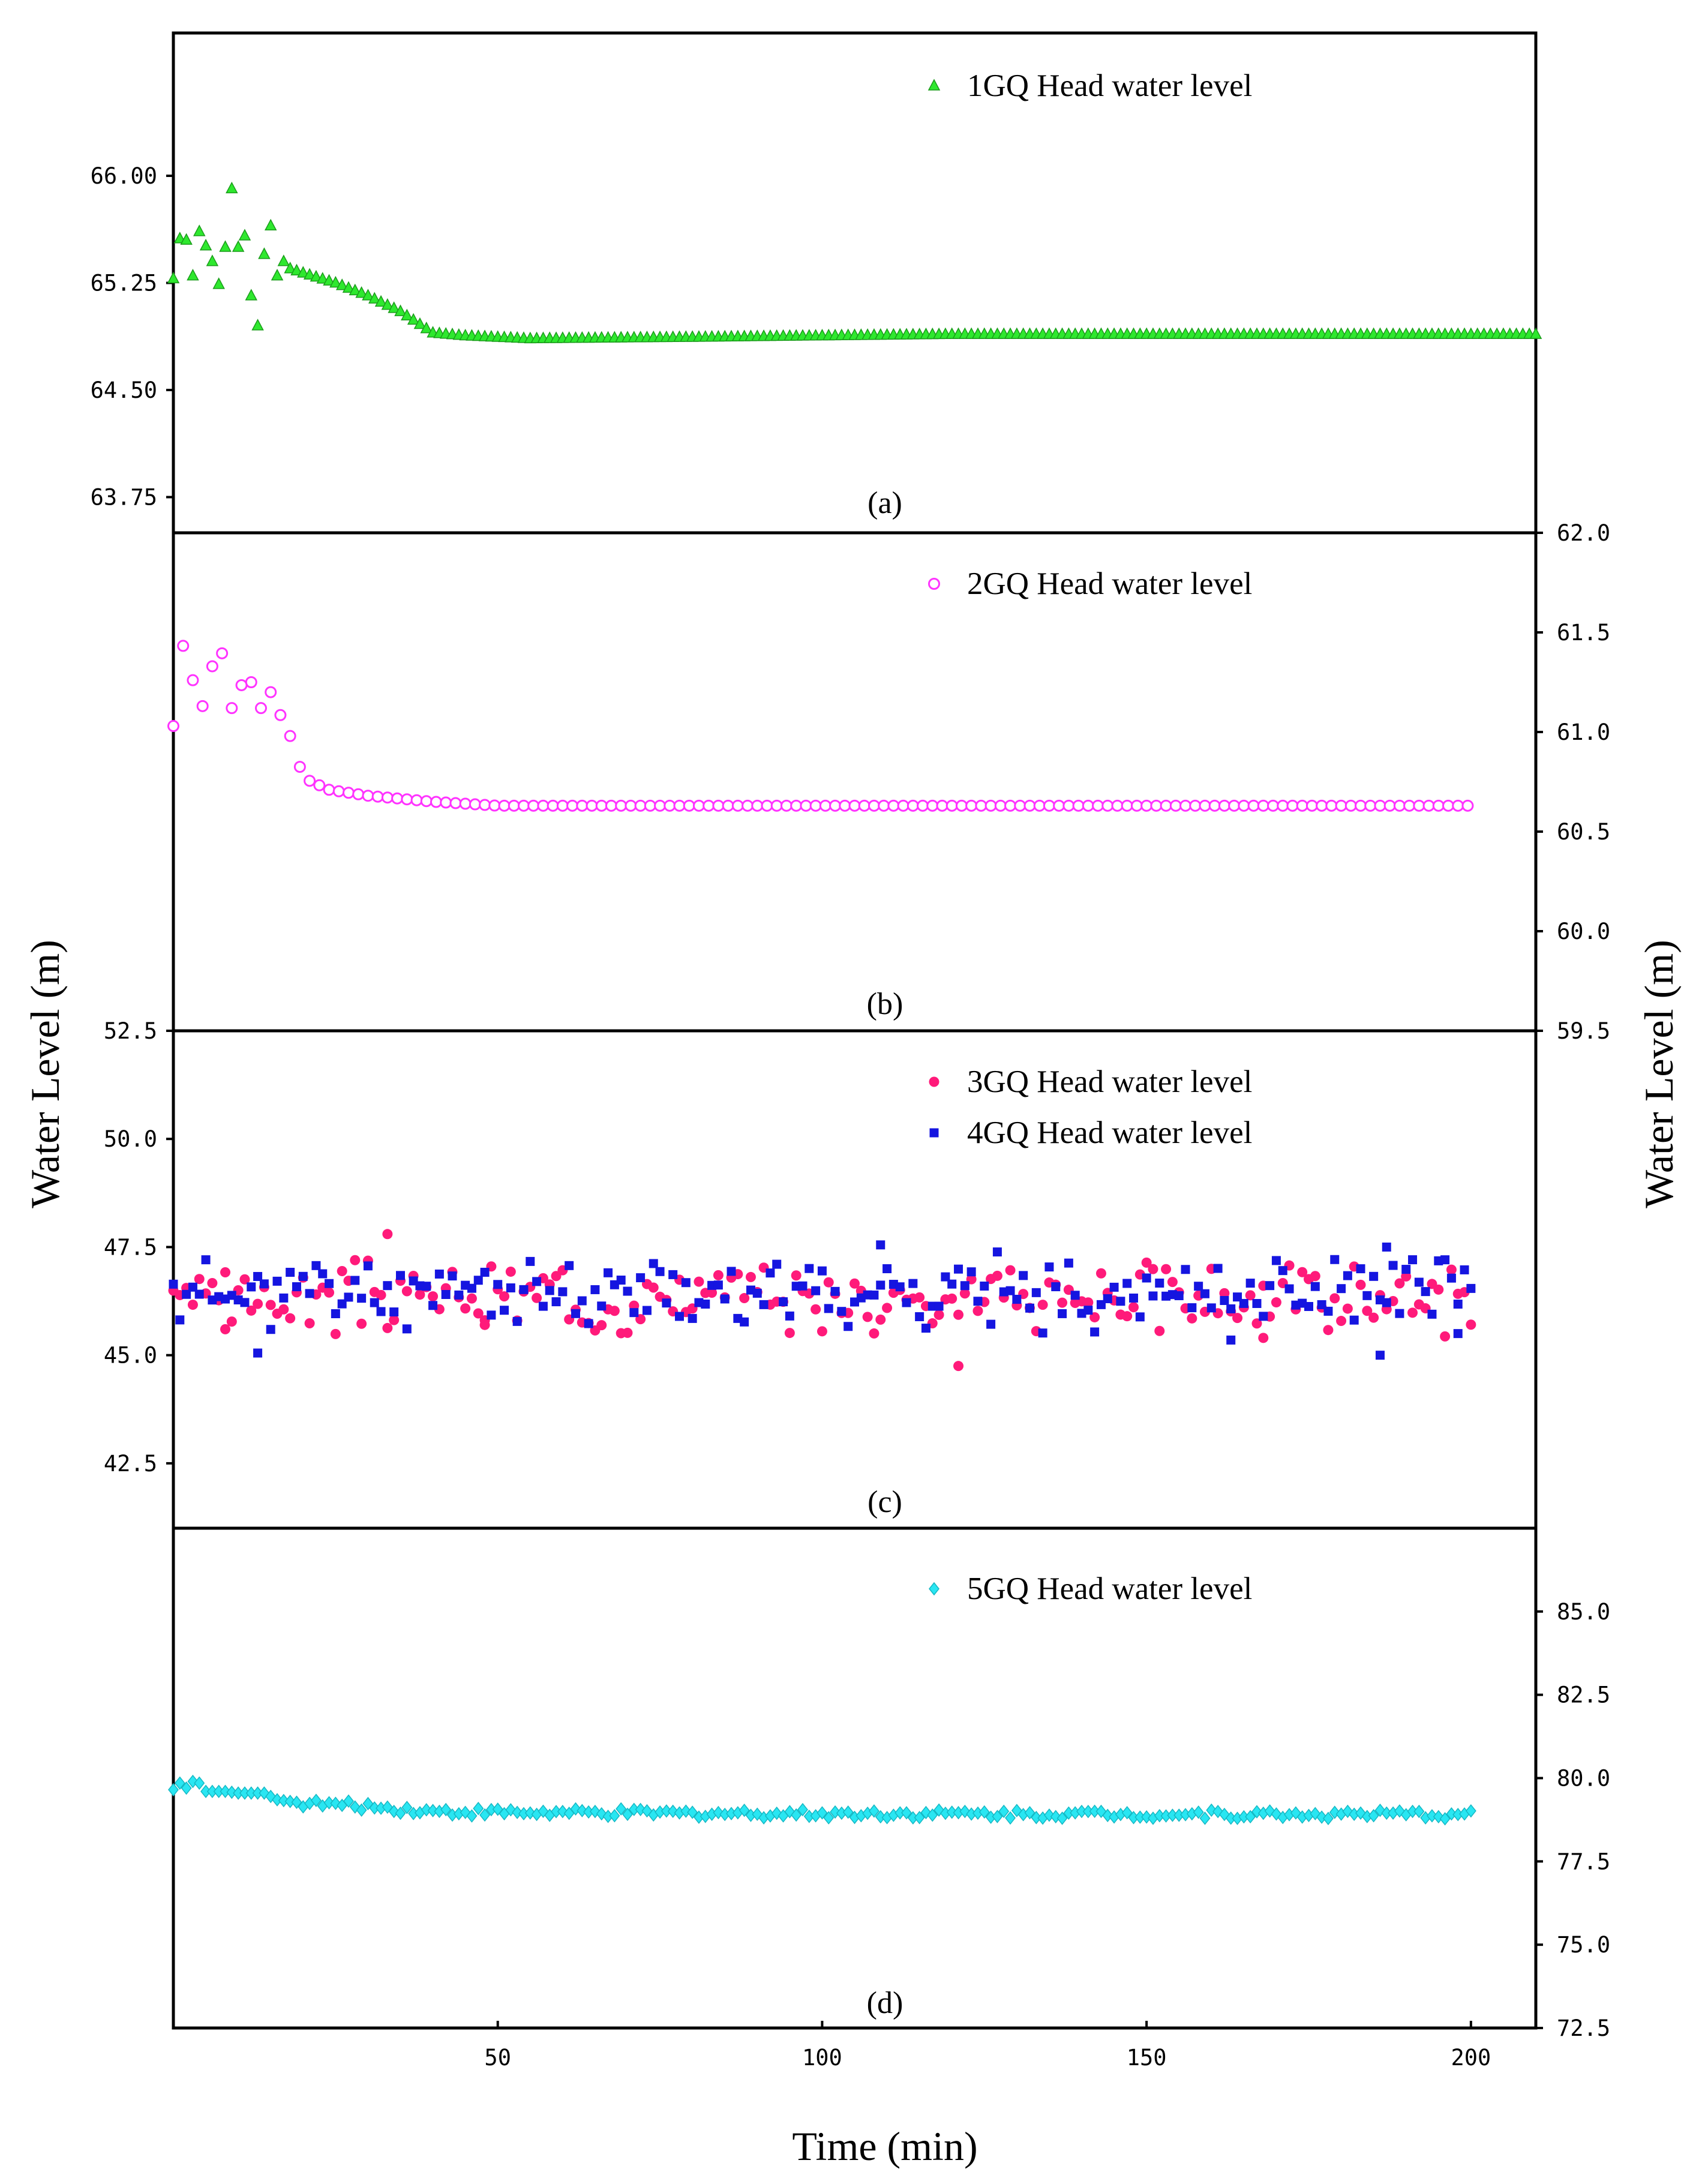 This screenshot has height=2184, width=1708. I want to click on y-tick-label: 72.5, so click(1583, 2028).